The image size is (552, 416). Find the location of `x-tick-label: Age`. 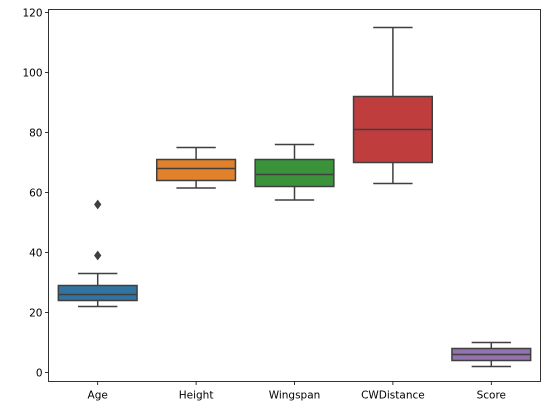

x-tick-label: Age is located at coordinates (98, 396).